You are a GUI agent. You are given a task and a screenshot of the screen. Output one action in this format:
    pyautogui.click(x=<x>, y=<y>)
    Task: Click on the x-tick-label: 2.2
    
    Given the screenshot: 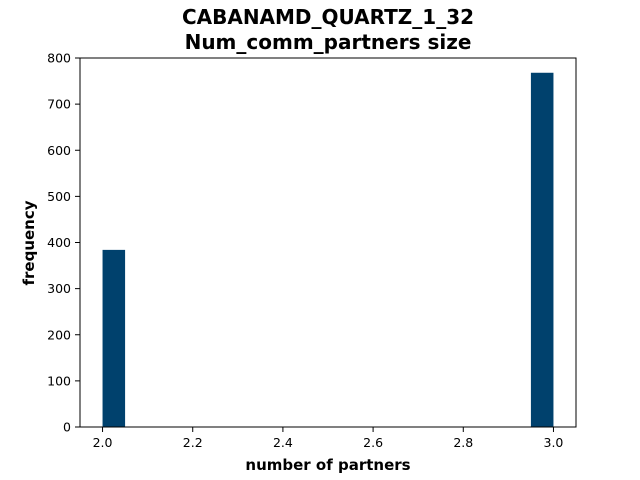 What is the action you would take?
    pyautogui.click(x=193, y=442)
    